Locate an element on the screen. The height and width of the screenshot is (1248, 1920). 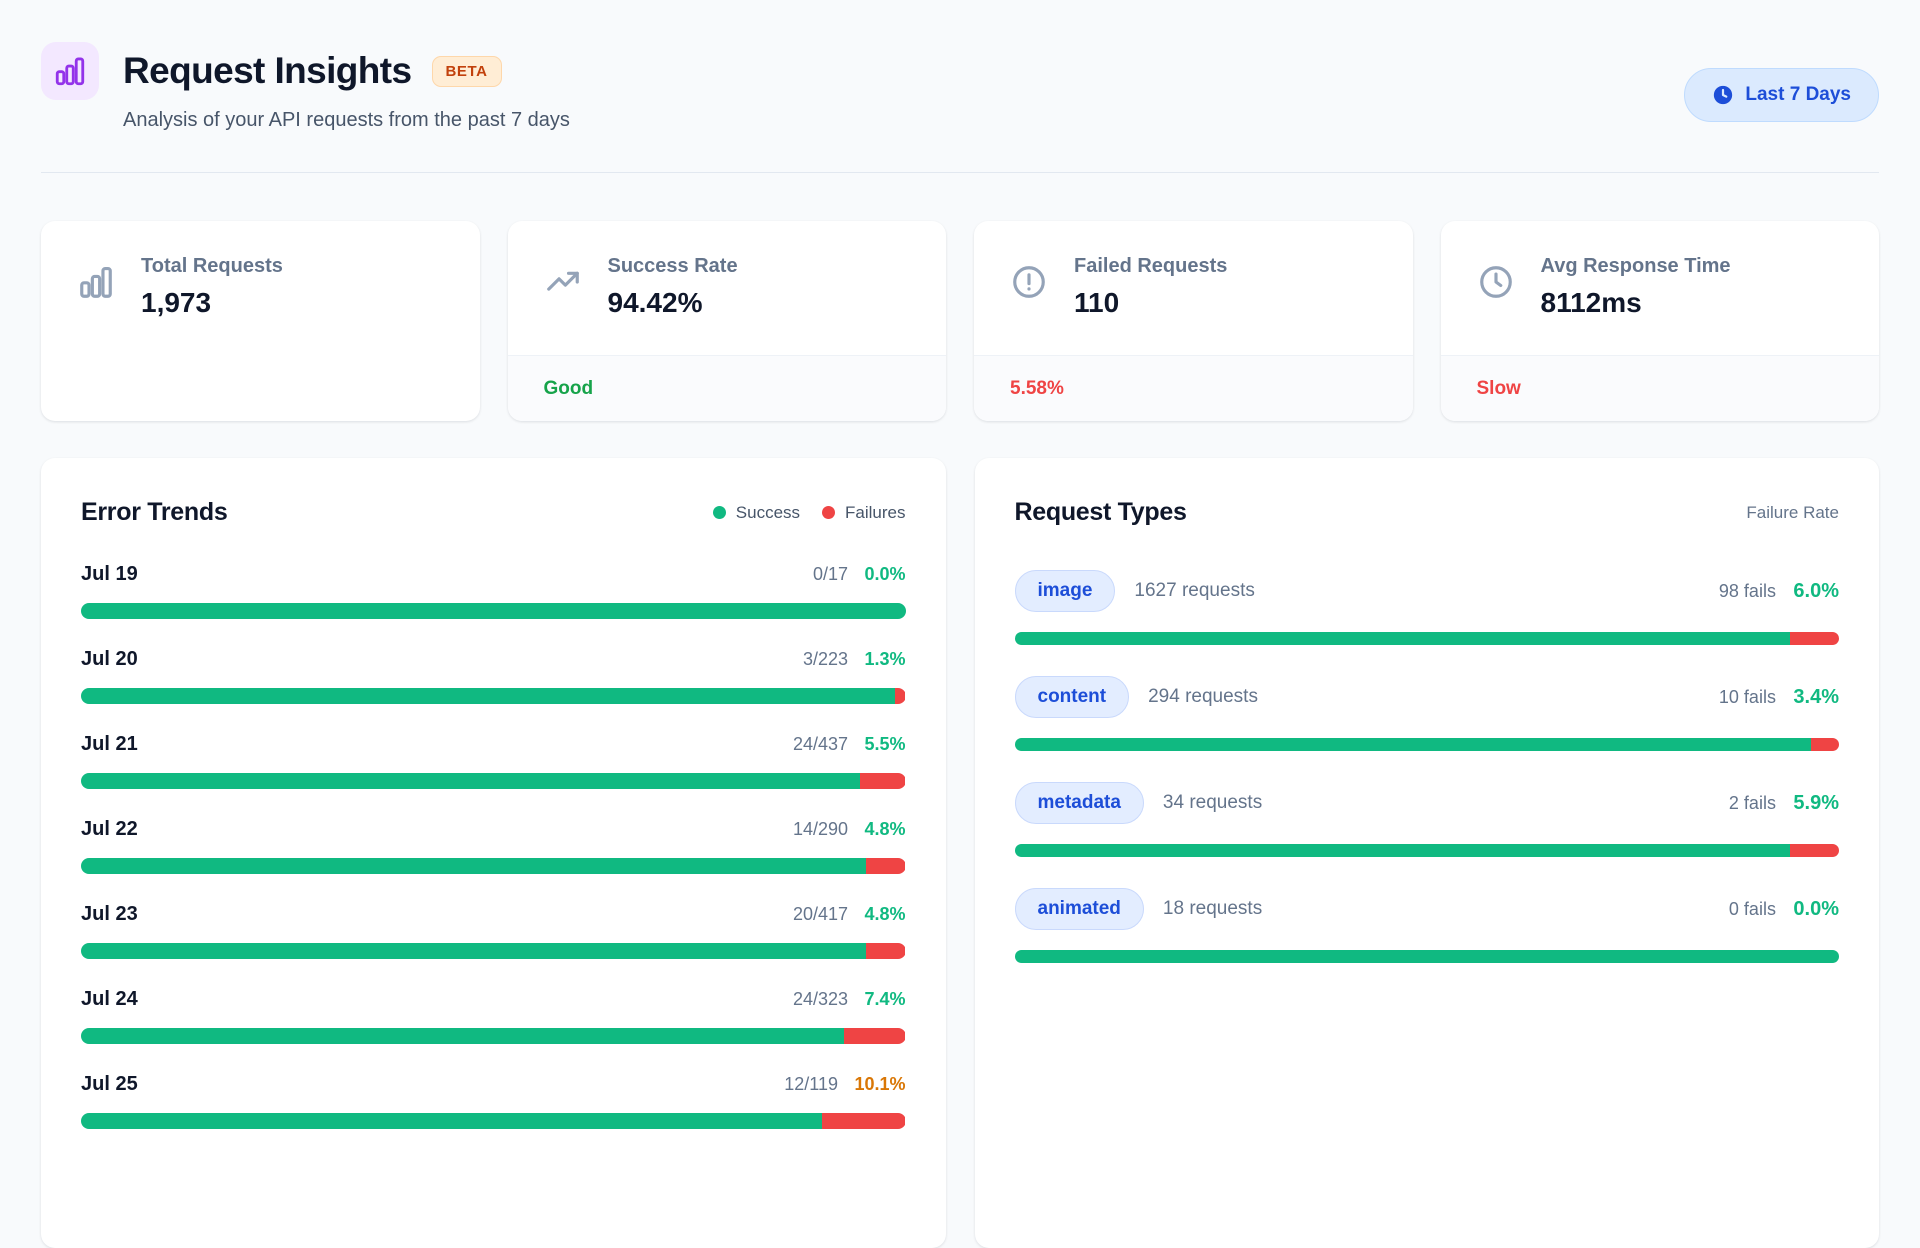
panel-title: Error Trends is located at coordinates (154, 512).